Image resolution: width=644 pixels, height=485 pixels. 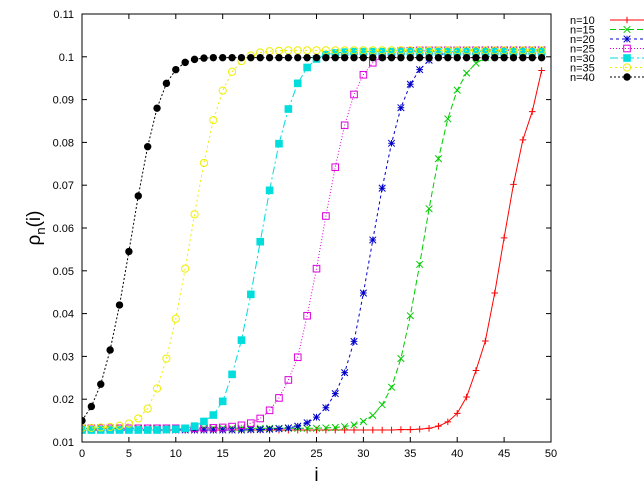 What do you see at coordinates (582, 78) in the screenshot?
I see `legend-label: n=40` at bounding box center [582, 78].